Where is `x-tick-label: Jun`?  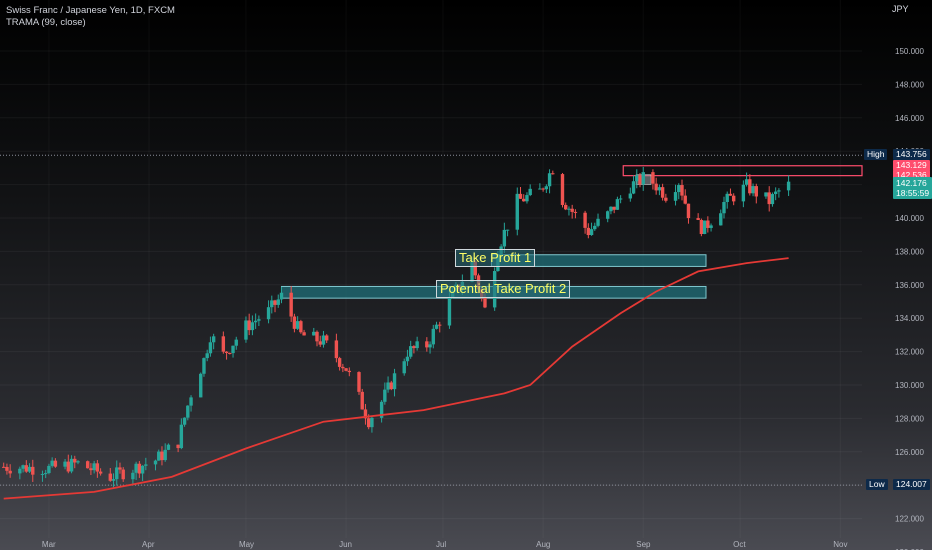 x-tick-label: Jun is located at coordinates (345, 544).